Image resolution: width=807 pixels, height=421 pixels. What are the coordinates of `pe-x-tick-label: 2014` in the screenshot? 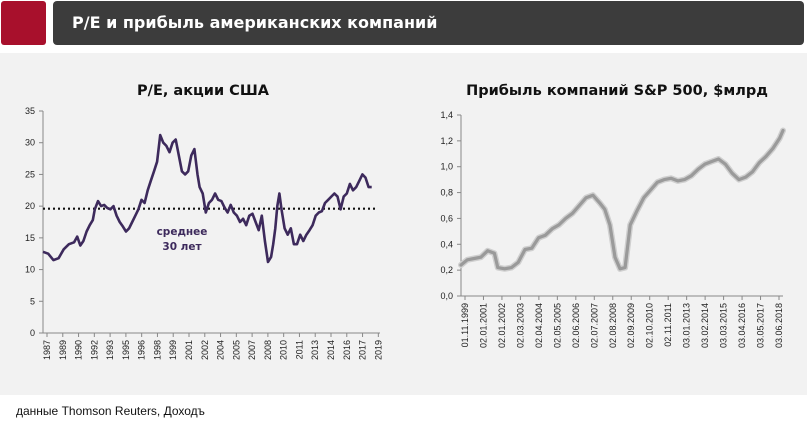 It's located at (331, 350).